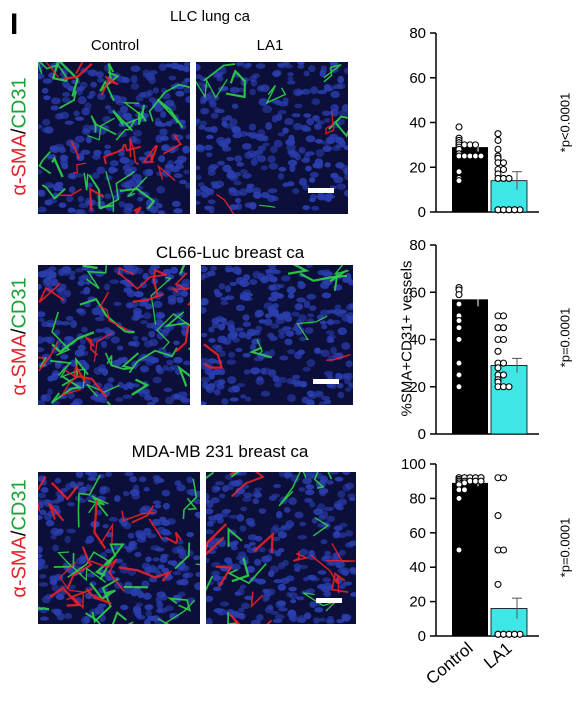 The image size is (579, 712). Describe the element at coordinates (474, 340) in the screenshot. I see `bar-chart-2: 0 20 40 60 80` at that location.